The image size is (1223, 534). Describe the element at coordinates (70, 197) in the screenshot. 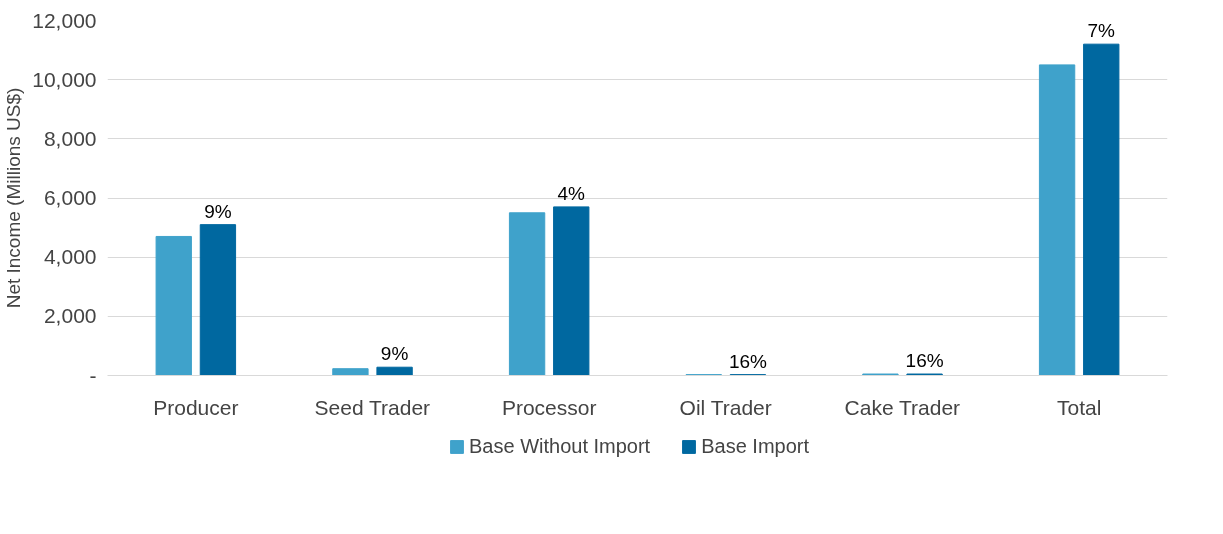

I see `y-tick-label: 6,000` at that location.